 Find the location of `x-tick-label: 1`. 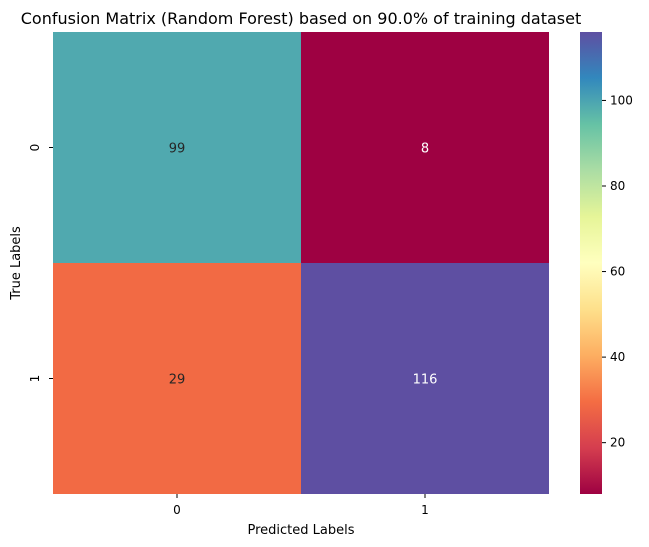

x-tick-label: 1 is located at coordinates (425, 510).